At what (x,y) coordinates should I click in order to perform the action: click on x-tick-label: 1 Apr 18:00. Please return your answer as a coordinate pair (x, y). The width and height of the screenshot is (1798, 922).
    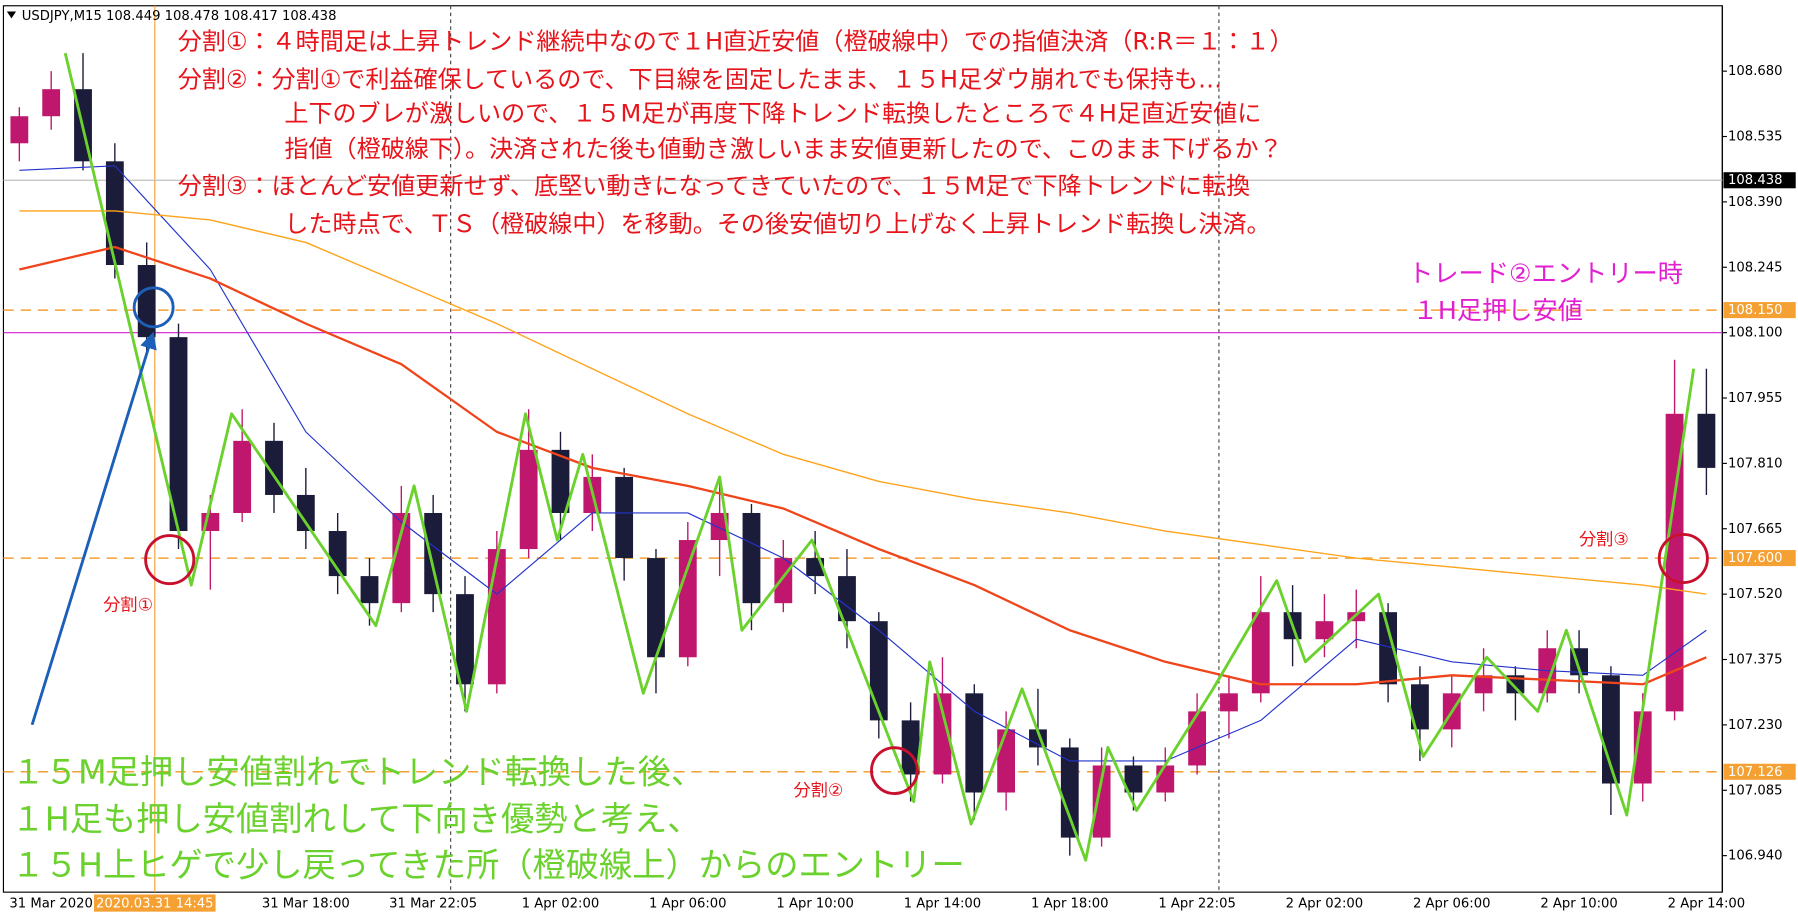
    Looking at the image, I should click on (1070, 904).